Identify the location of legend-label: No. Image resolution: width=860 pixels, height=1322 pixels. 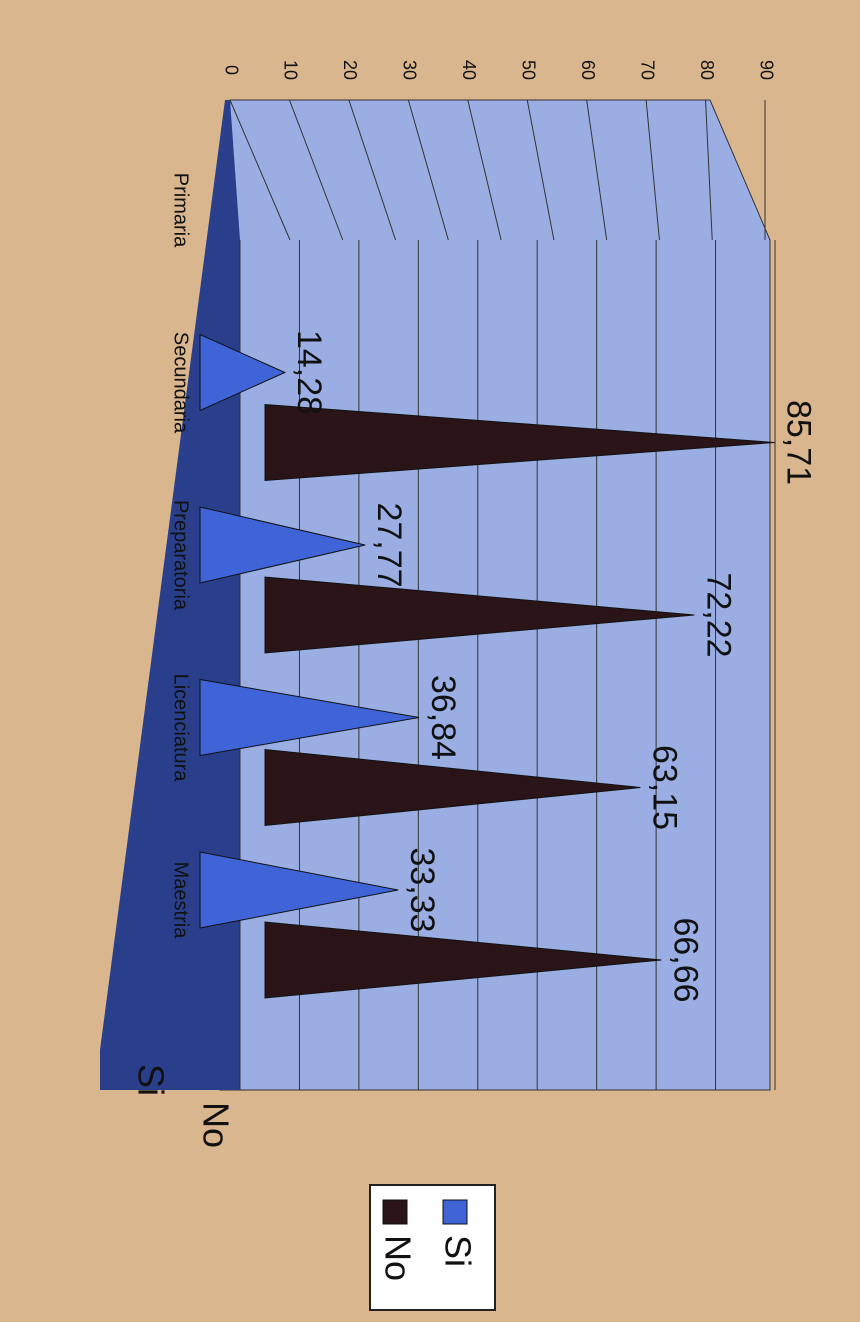
(397, 1258).